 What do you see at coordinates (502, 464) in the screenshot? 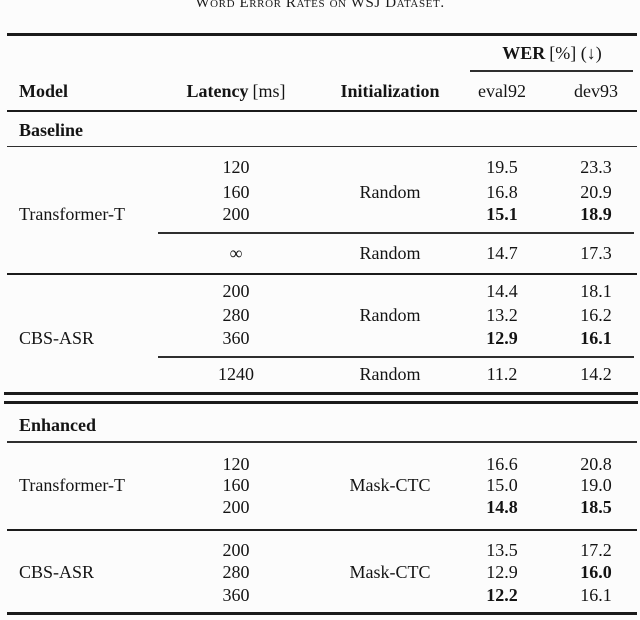
I see `cell-eval92: 16.6` at bounding box center [502, 464].